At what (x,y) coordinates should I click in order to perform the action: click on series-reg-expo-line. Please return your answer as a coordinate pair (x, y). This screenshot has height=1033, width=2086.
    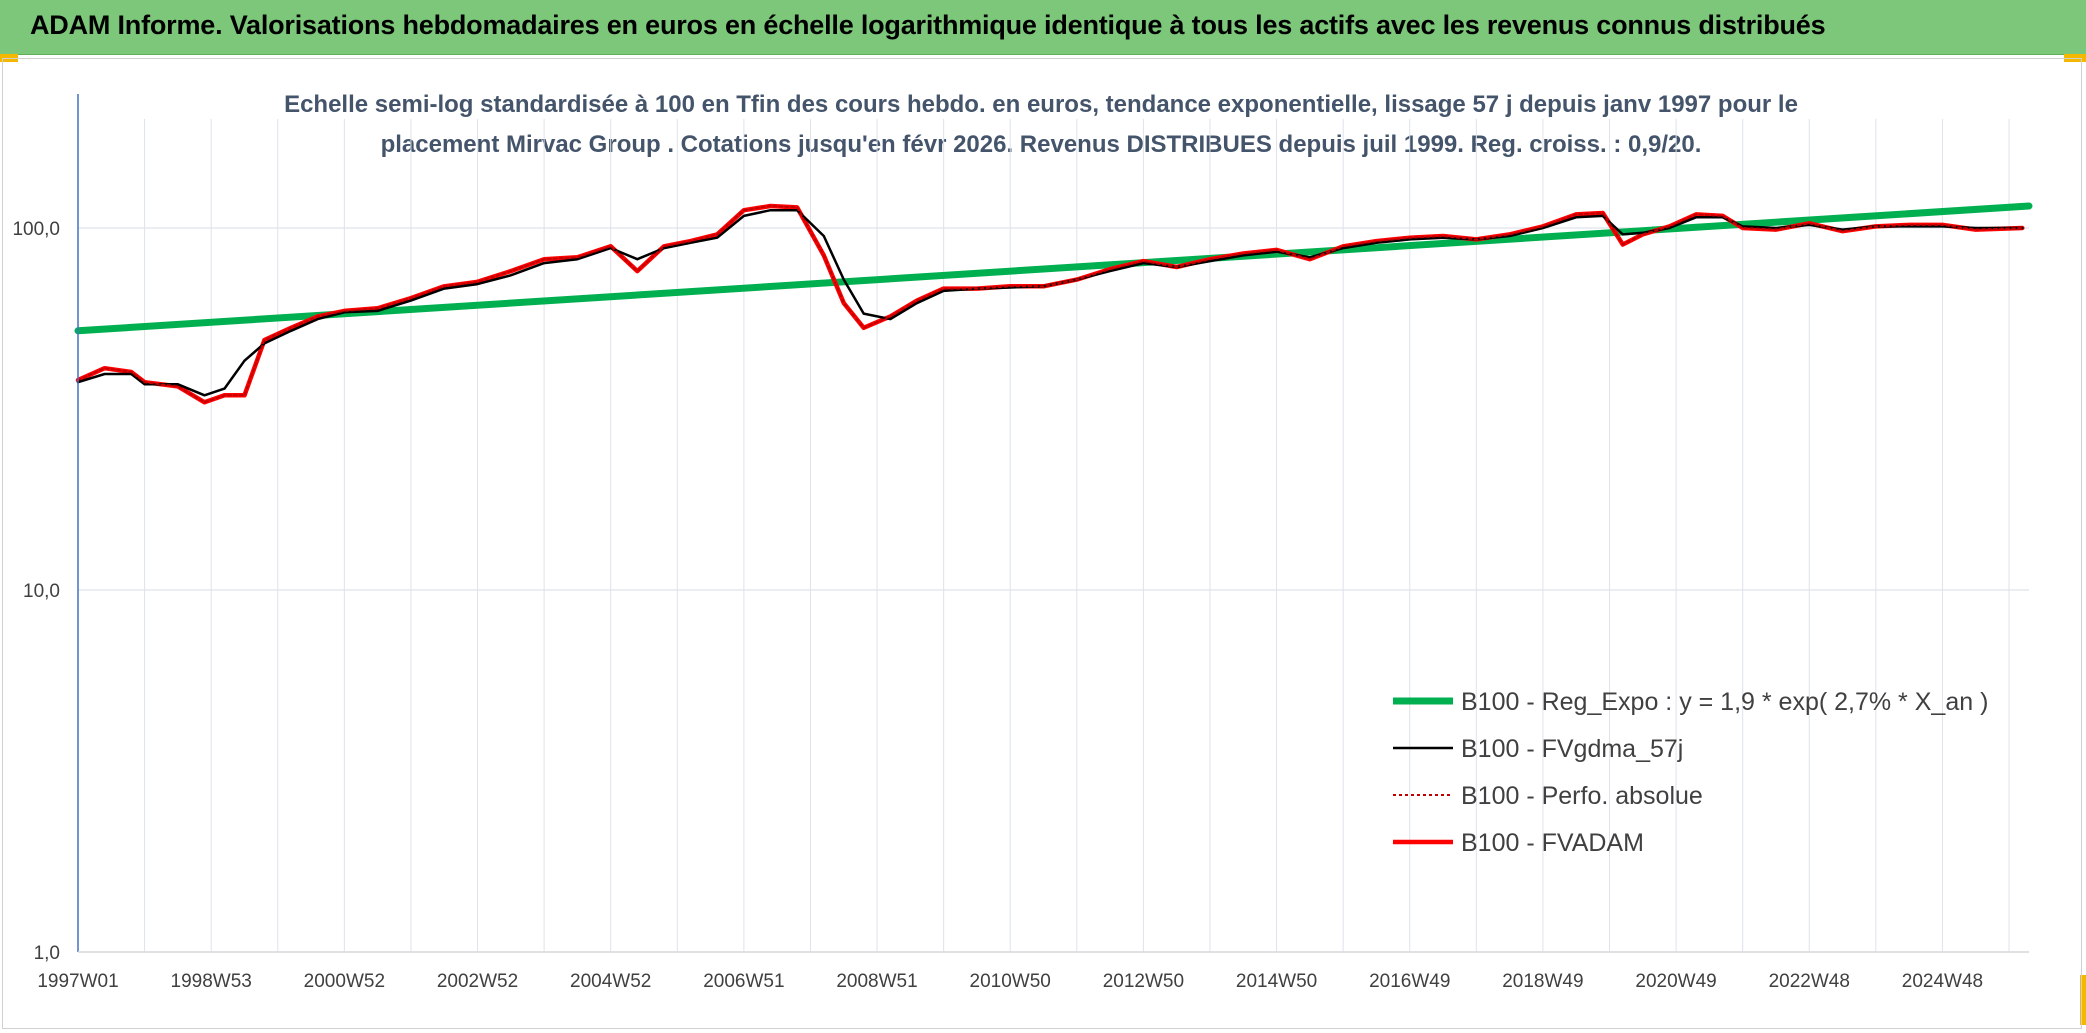
    Looking at the image, I should click on (1053, 268).